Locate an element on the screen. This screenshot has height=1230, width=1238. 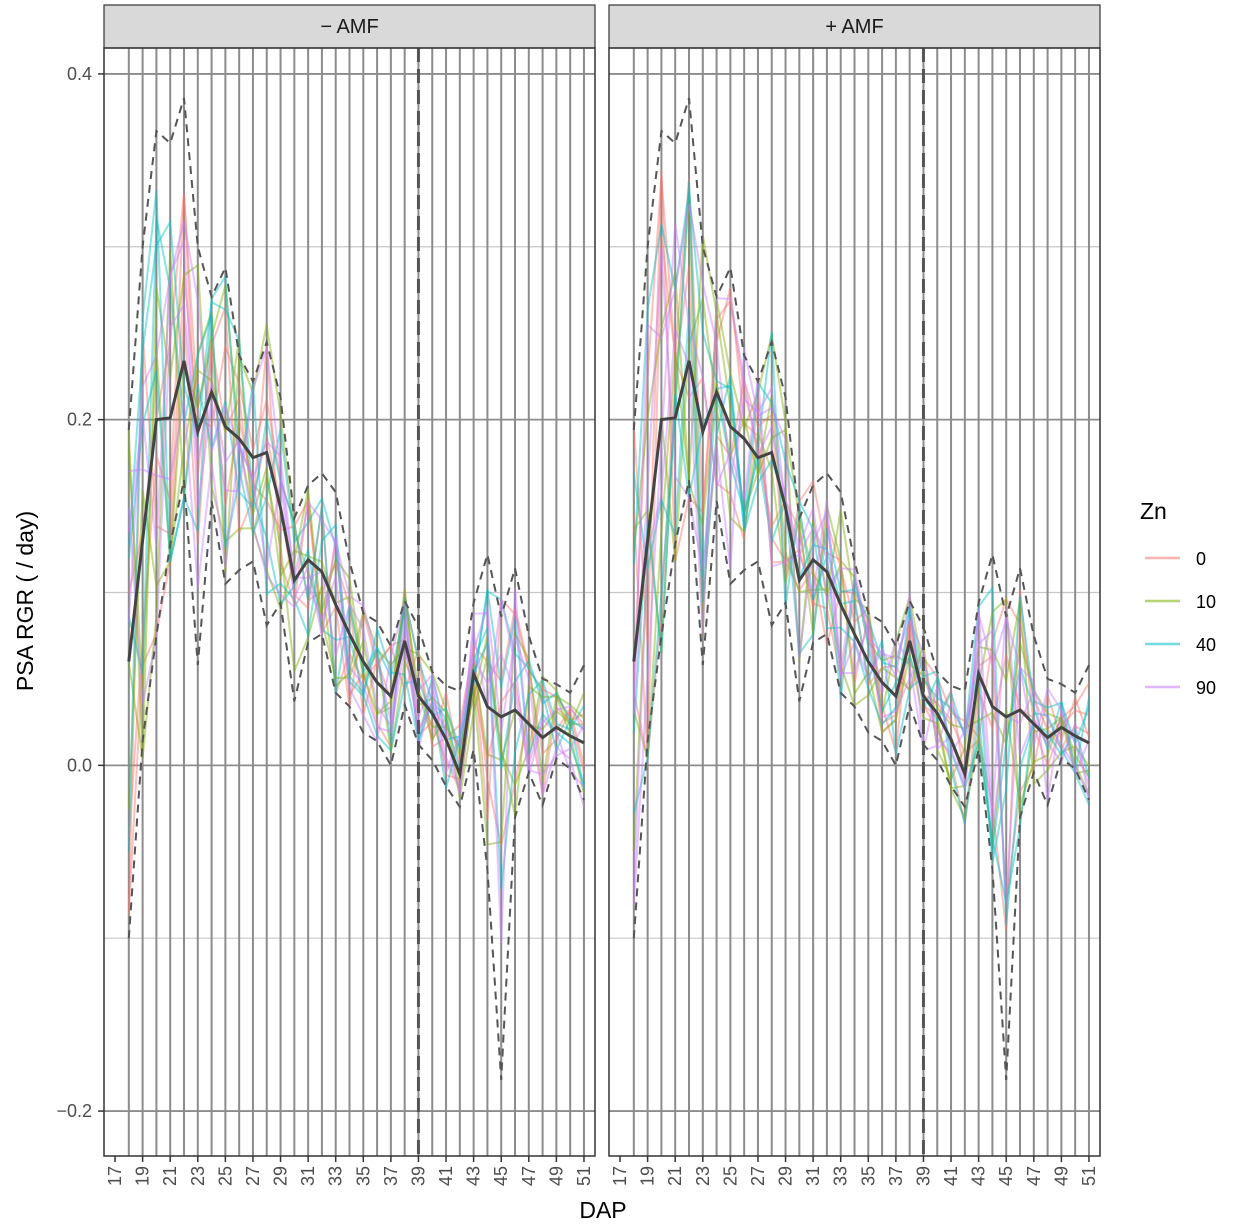
legend-label: 0 is located at coordinates (1201, 559).